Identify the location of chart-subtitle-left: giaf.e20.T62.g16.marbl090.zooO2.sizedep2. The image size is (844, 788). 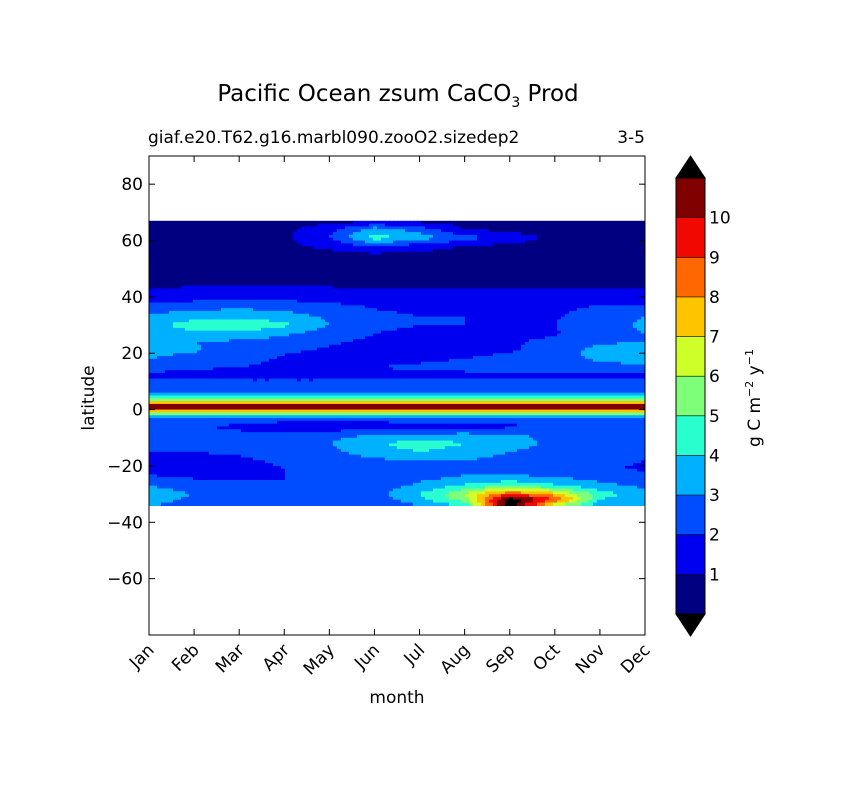
(333, 138).